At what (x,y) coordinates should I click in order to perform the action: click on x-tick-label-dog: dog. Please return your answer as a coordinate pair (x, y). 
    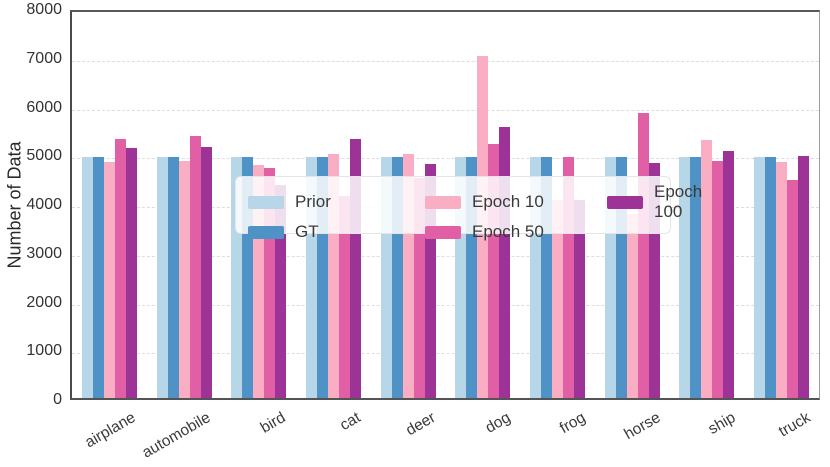
    Looking at the image, I should click on (497, 423).